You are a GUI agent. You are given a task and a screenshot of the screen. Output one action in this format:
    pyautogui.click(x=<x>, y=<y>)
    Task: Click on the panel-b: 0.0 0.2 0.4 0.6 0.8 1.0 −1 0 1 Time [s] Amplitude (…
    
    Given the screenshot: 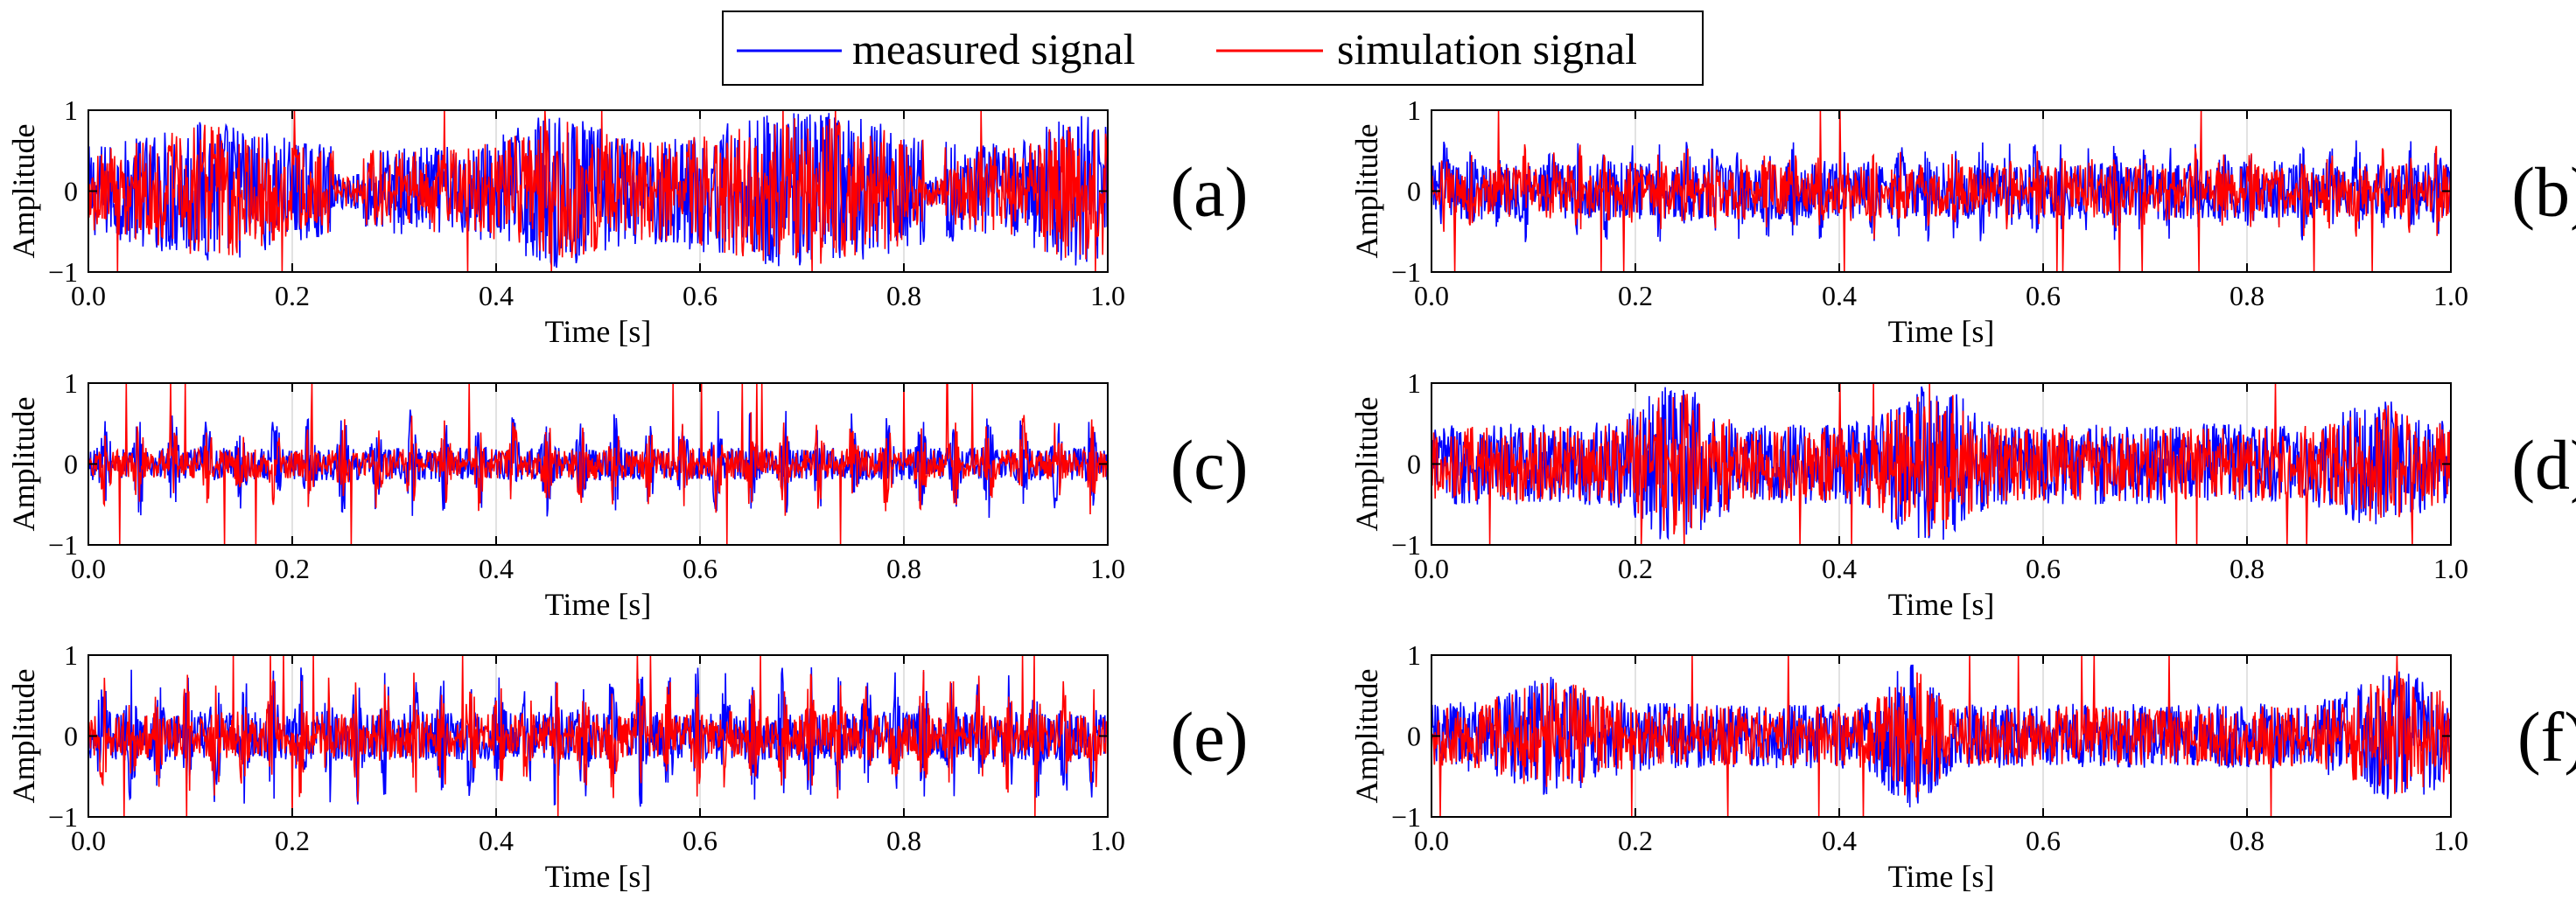 What is the action you would take?
    pyautogui.click(x=1962, y=221)
    